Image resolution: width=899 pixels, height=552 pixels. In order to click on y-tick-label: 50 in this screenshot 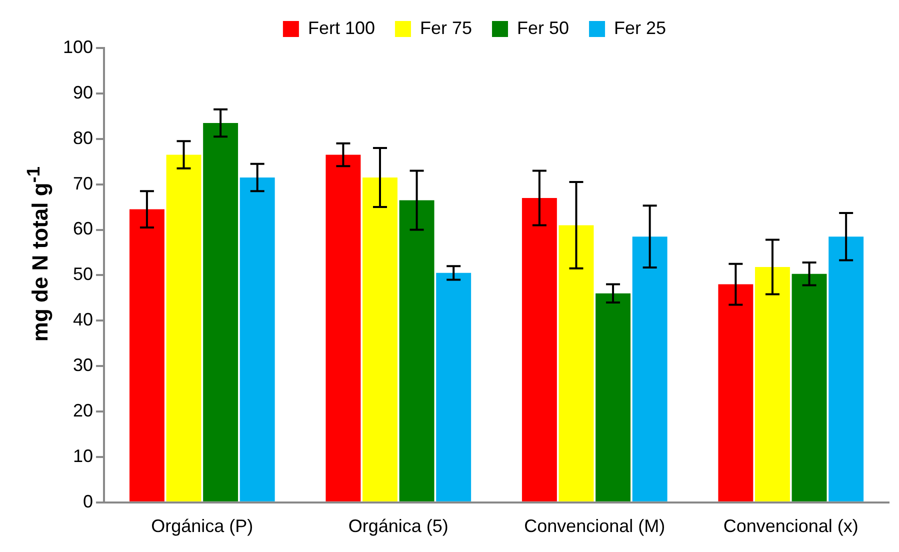, I will do `click(83, 274)`.